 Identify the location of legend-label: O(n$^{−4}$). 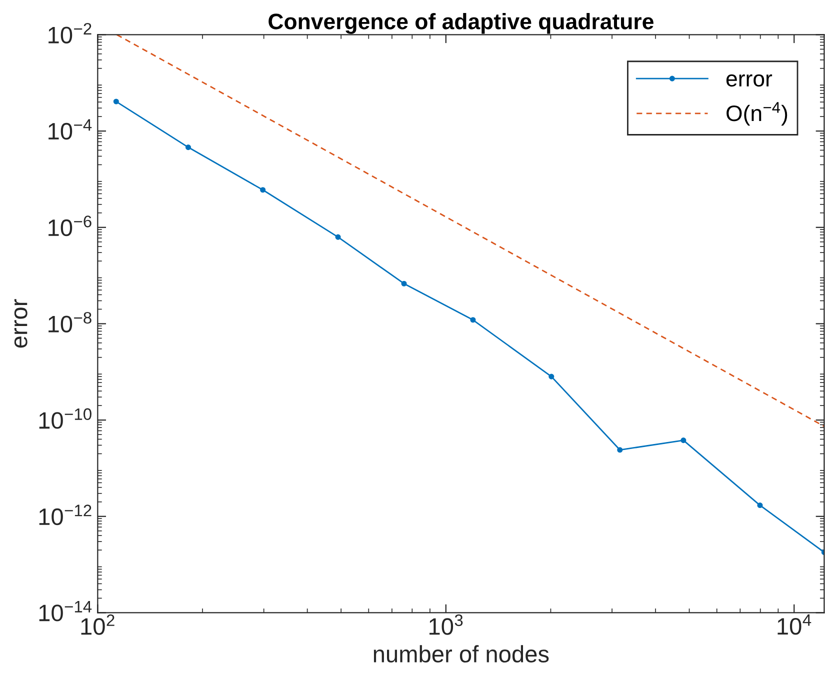
(757, 114).